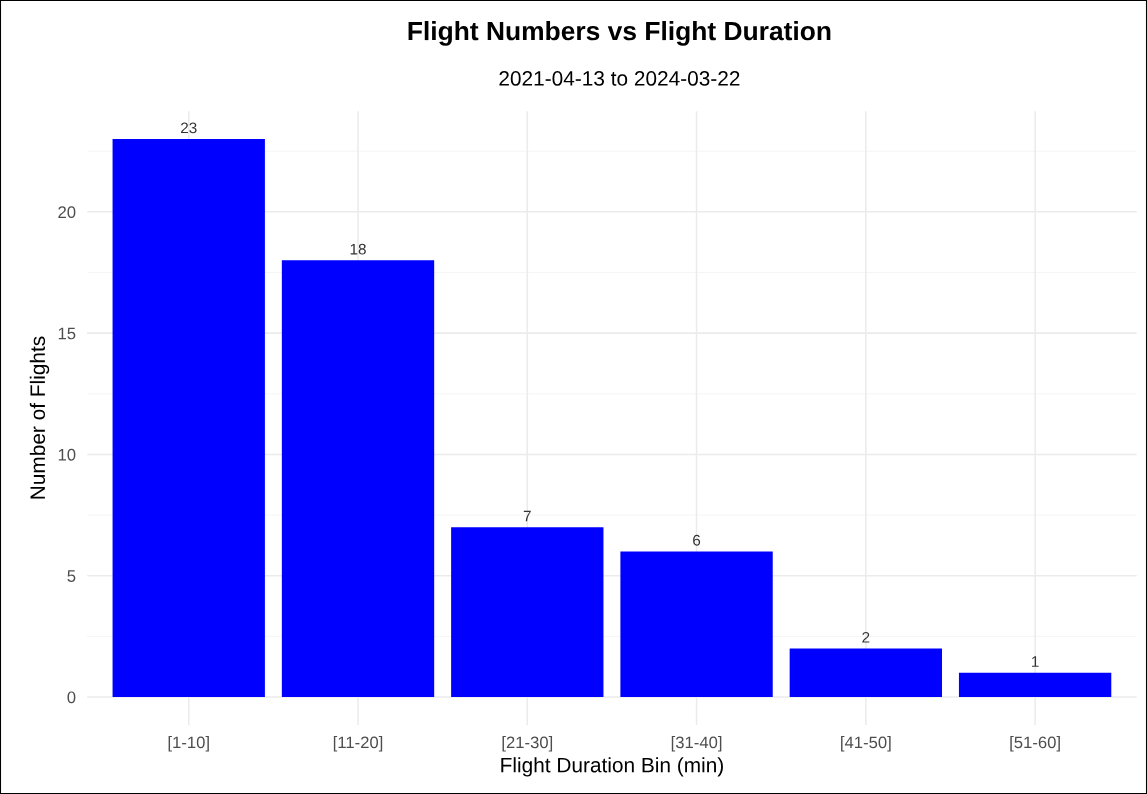 This screenshot has width=1147, height=794. I want to click on chart-subtitle: 2021-04-13 to 2024-03-22, so click(619, 78).